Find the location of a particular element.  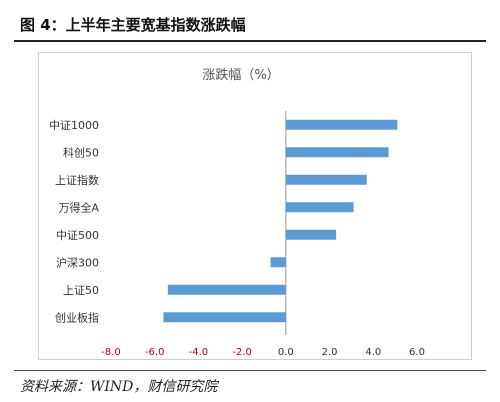

category-label: 上证50 is located at coordinates (81, 290).